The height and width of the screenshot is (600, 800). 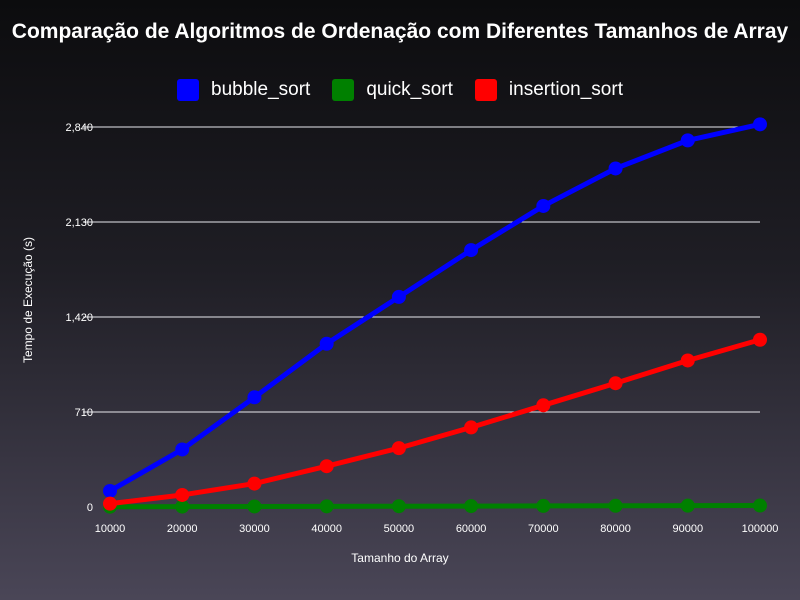 I want to click on legend-item-quick-sort: quick_sort, so click(x=392, y=90).